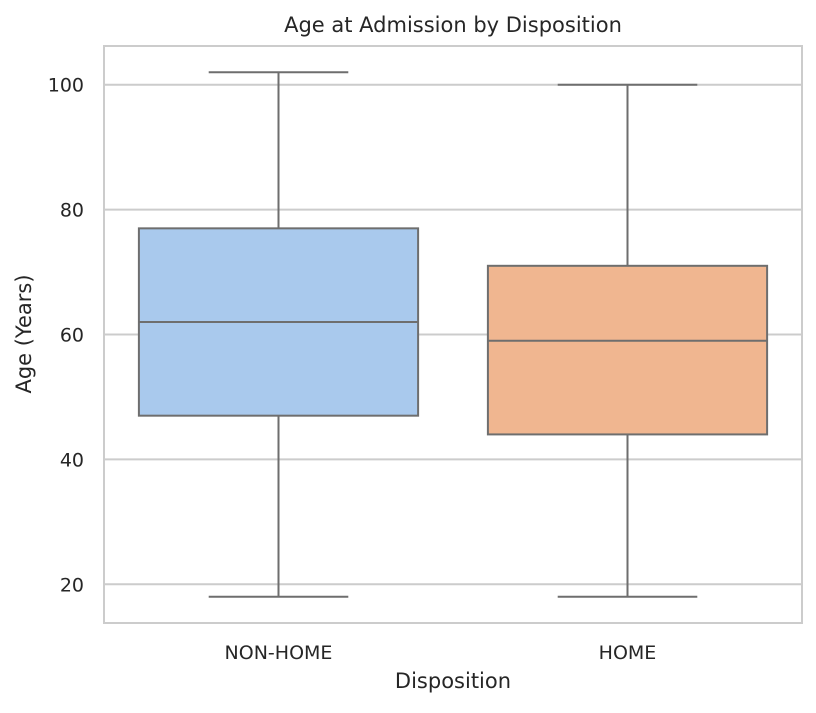 The width and height of the screenshot is (816, 713). What do you see at coordinates (453, 25) in the screenshot?
I see `chart-title: Age at Admission by Disposition` at bounding box center [453, 25].